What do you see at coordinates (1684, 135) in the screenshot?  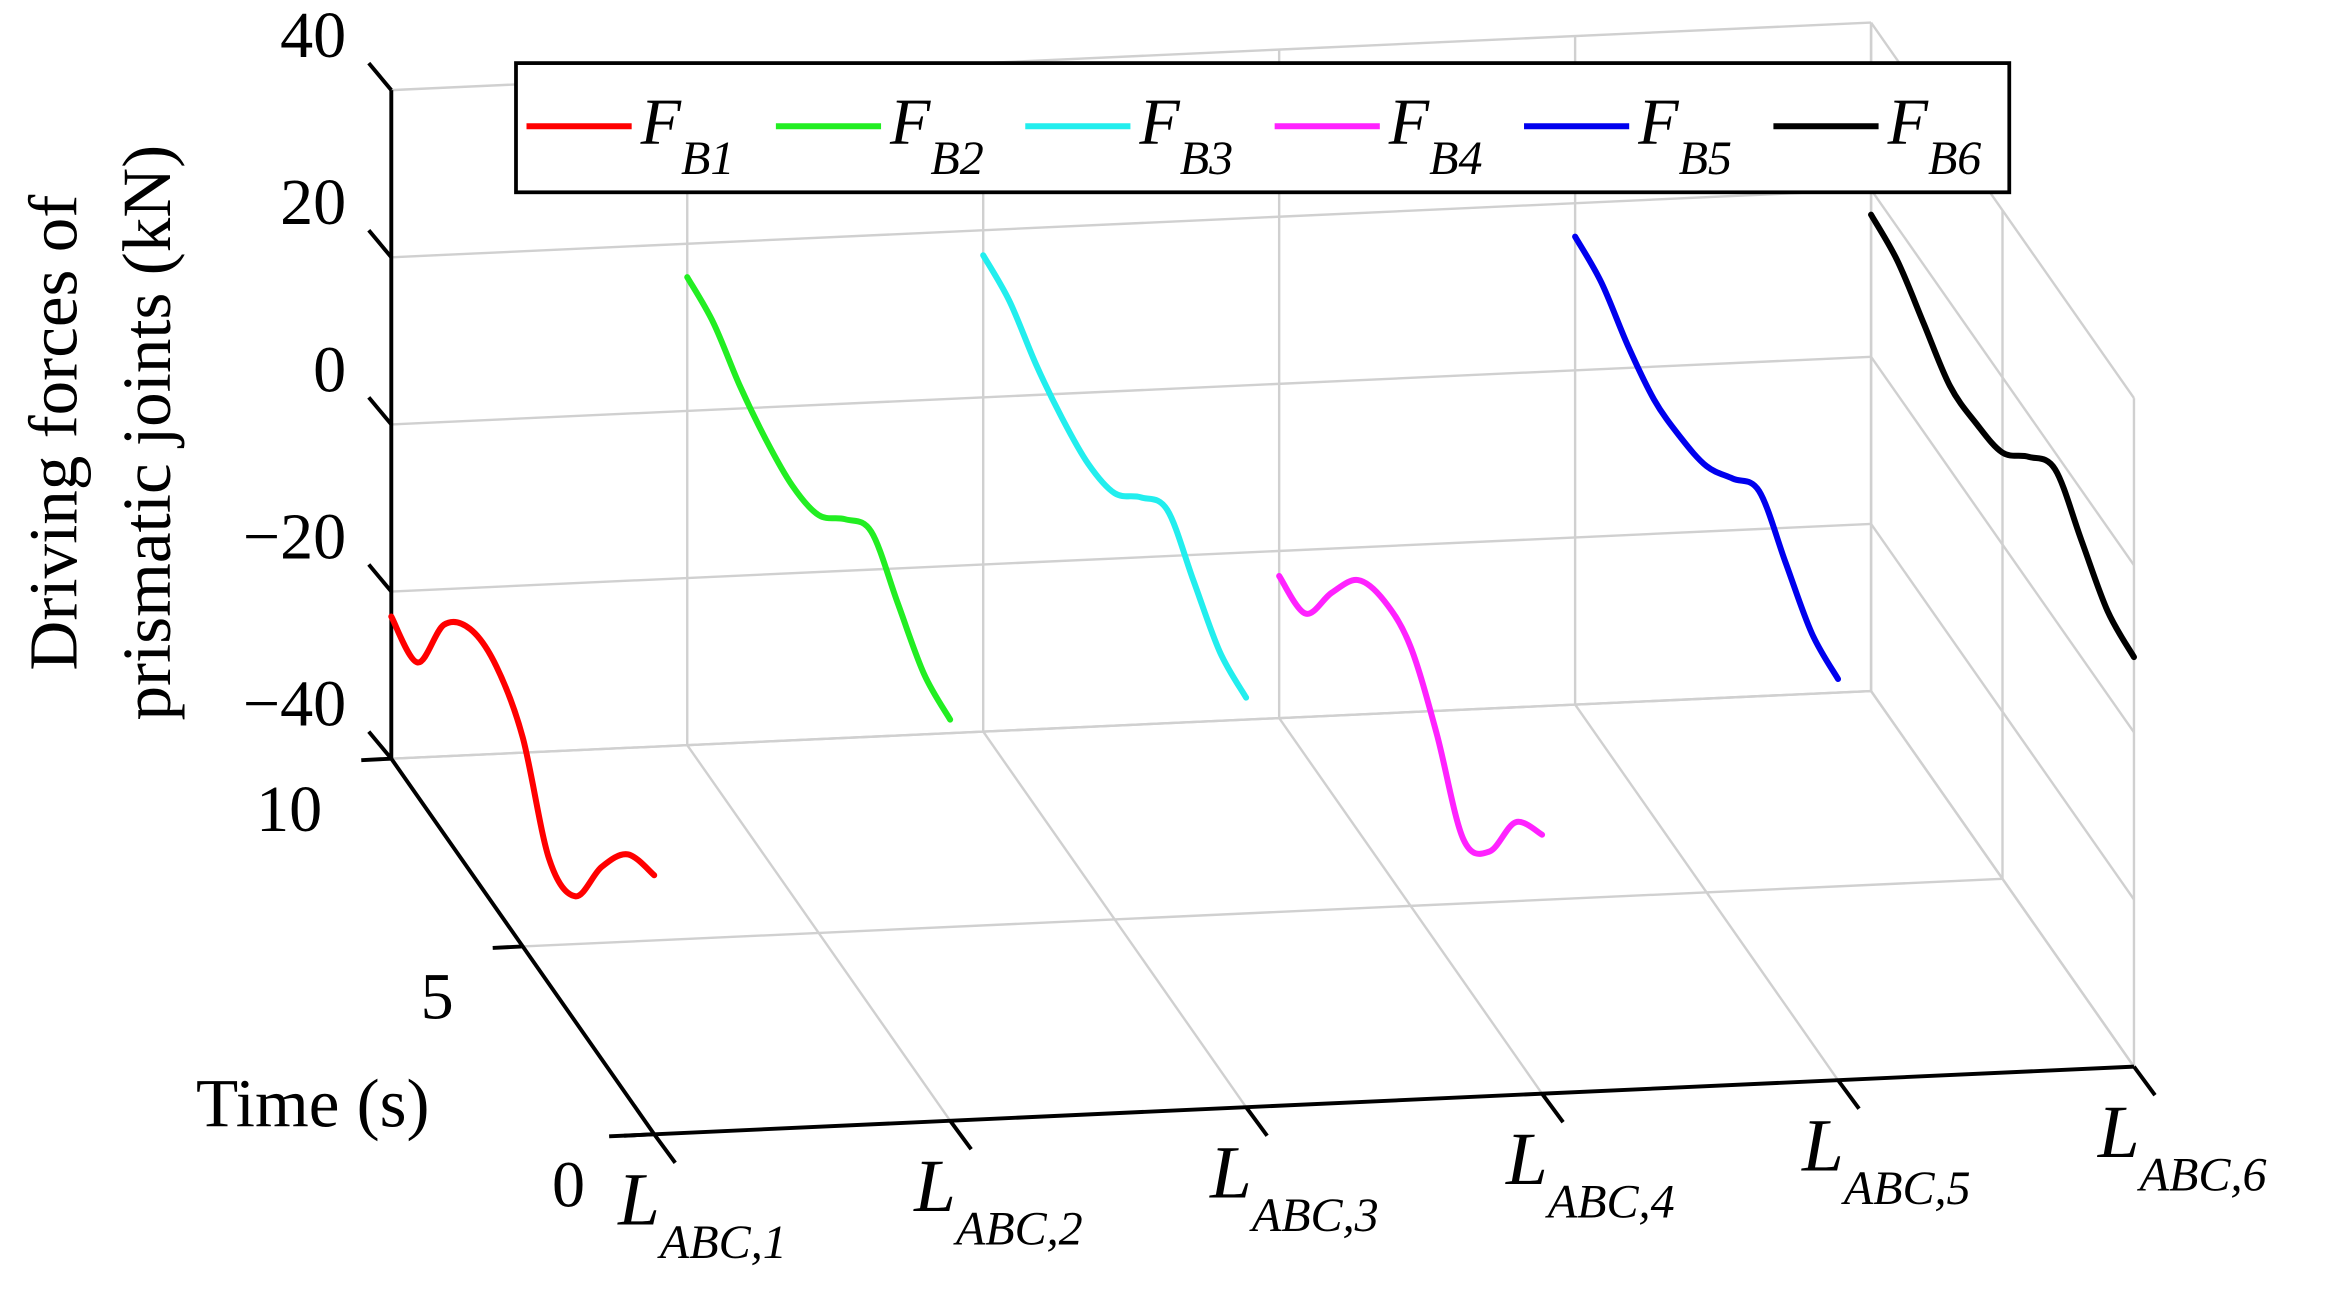 I see `legend-label: FB5` at bounding box center [1684, 135].